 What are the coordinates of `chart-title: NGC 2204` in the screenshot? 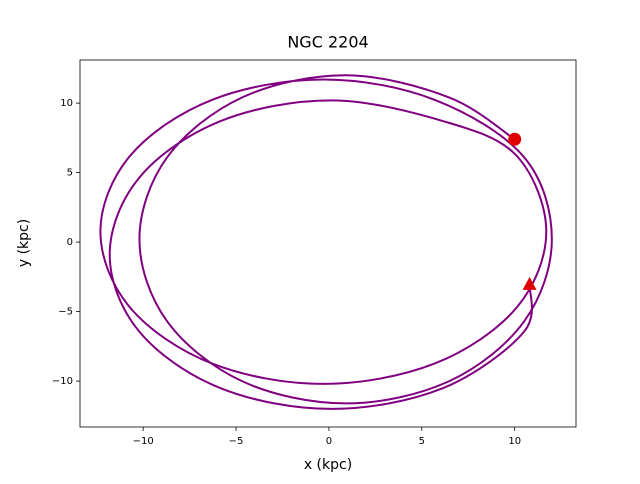 It's located at (327, 42).